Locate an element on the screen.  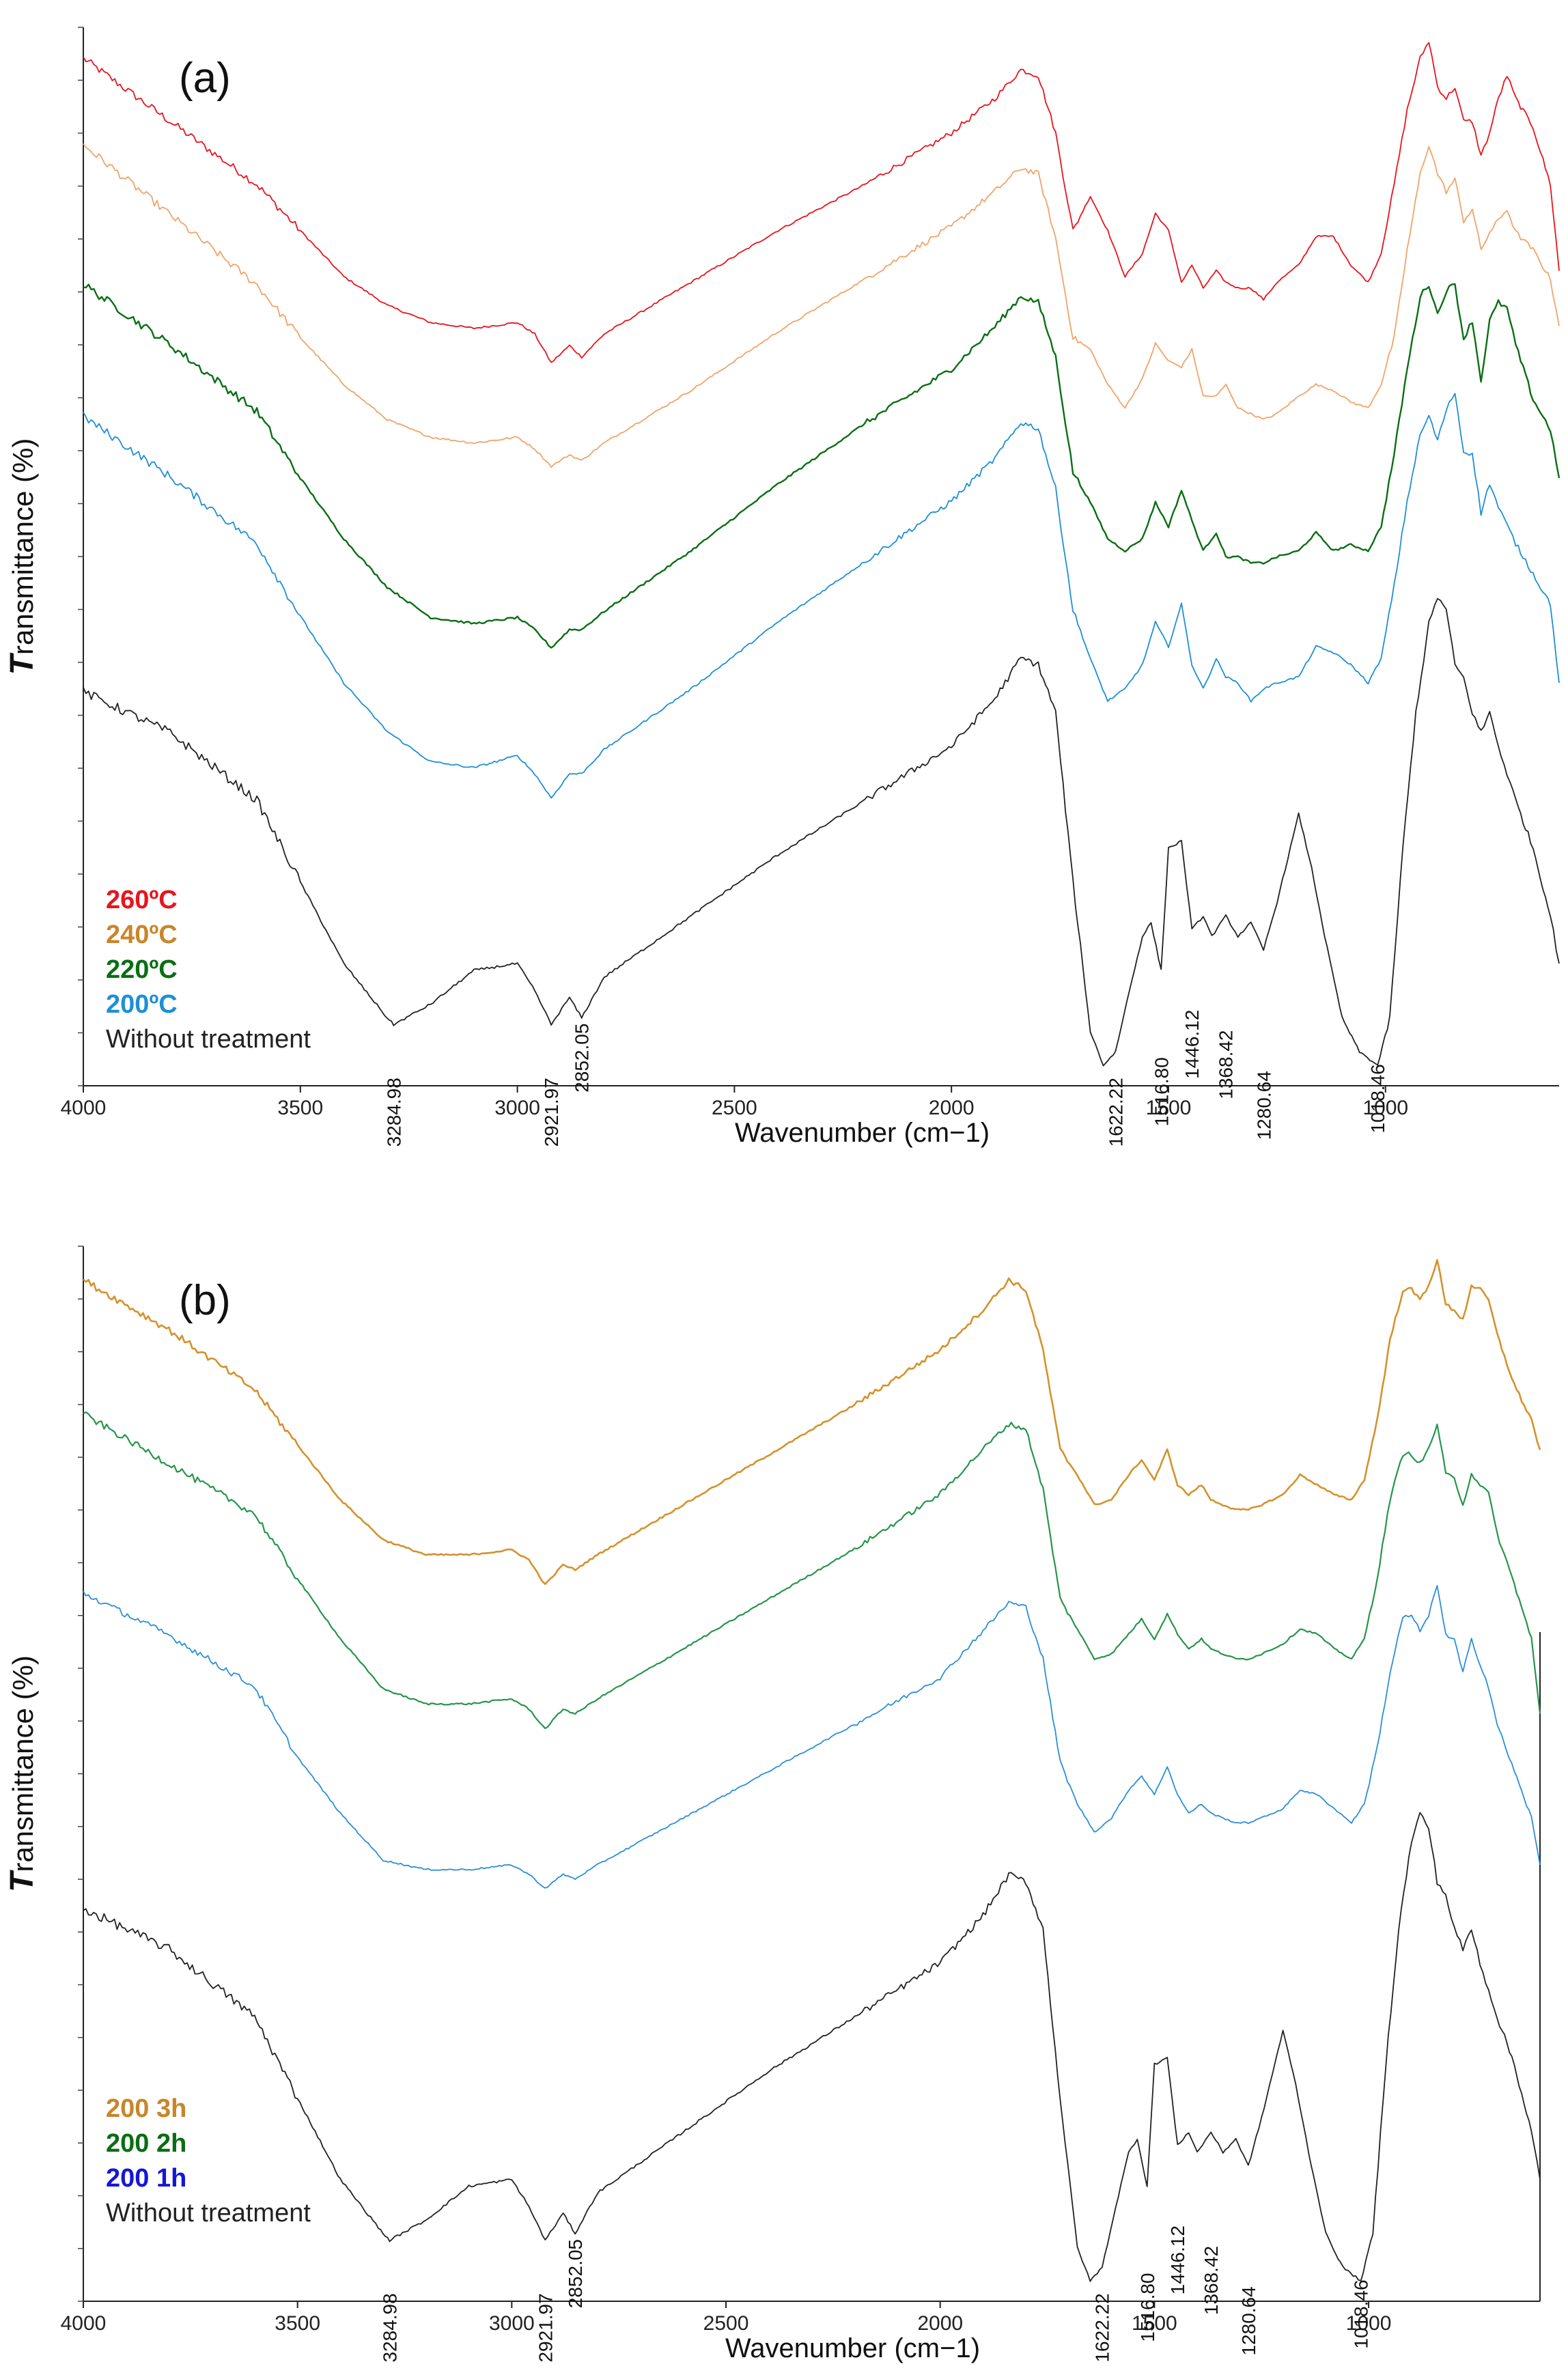
legend-entry: 260ºC is located at coordinates (142, 900).